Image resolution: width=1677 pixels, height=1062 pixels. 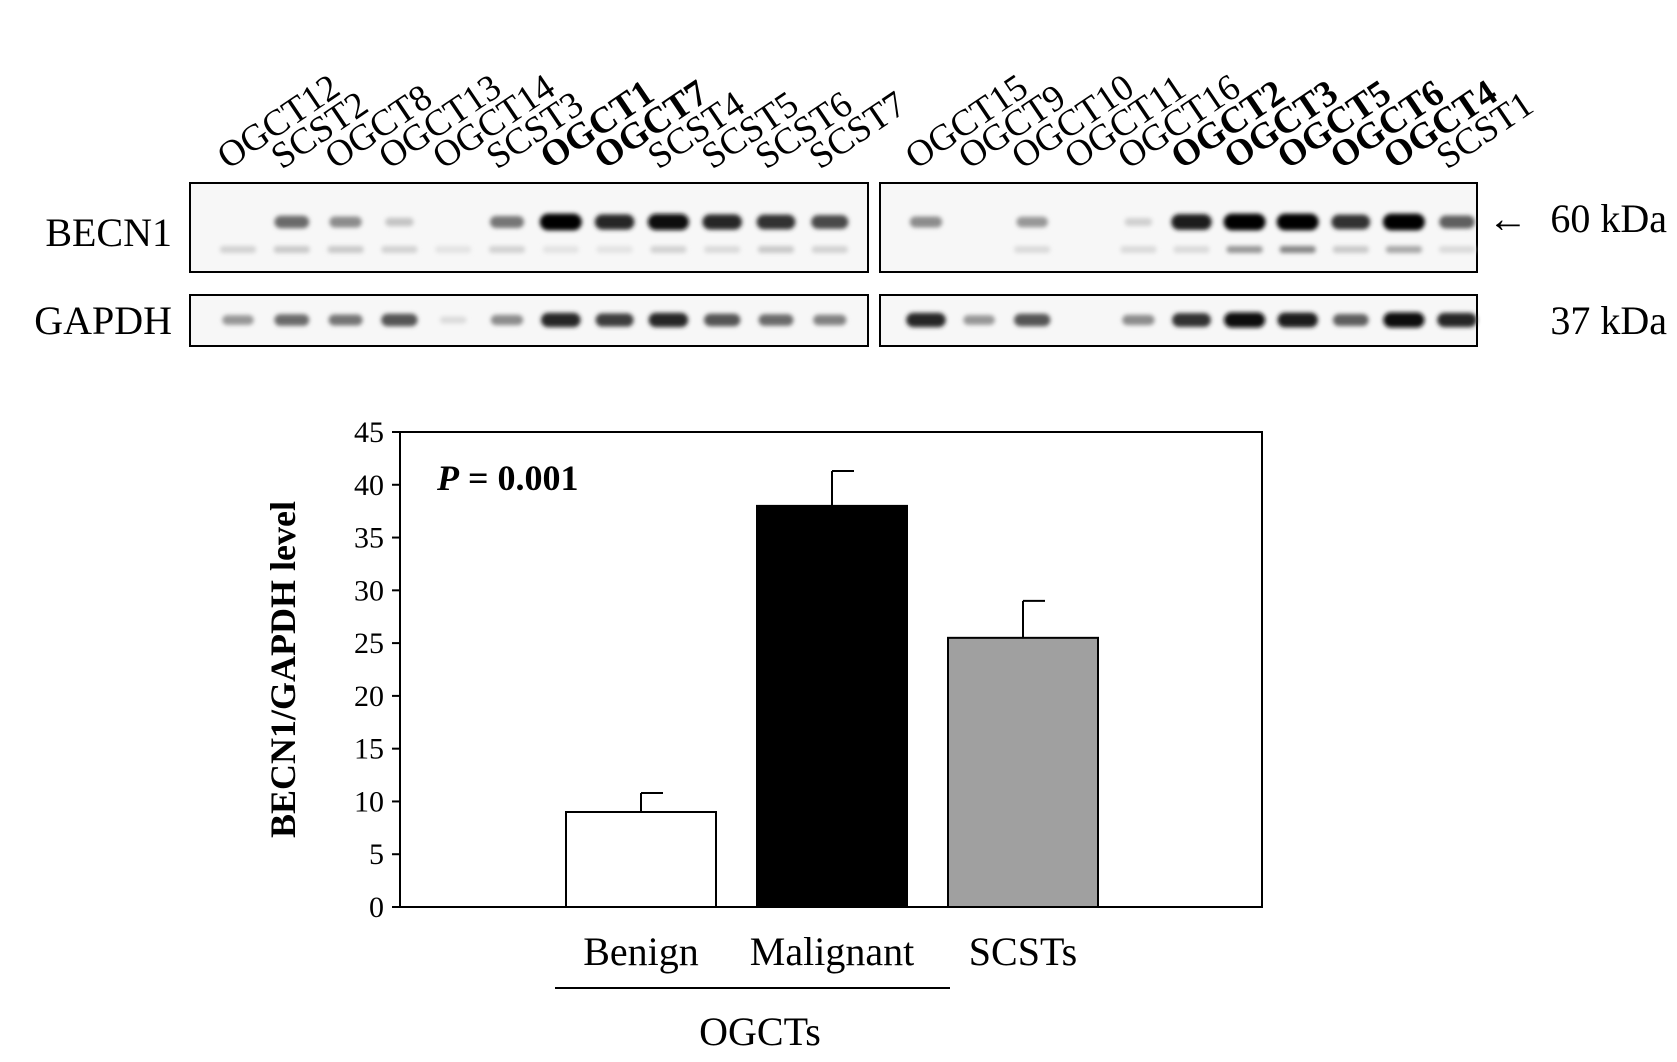 What do you see at coordinates (103, 320) in the screenshot?
I see `row-label-gapdh: GAPDH` at bounding box center [103, 320].